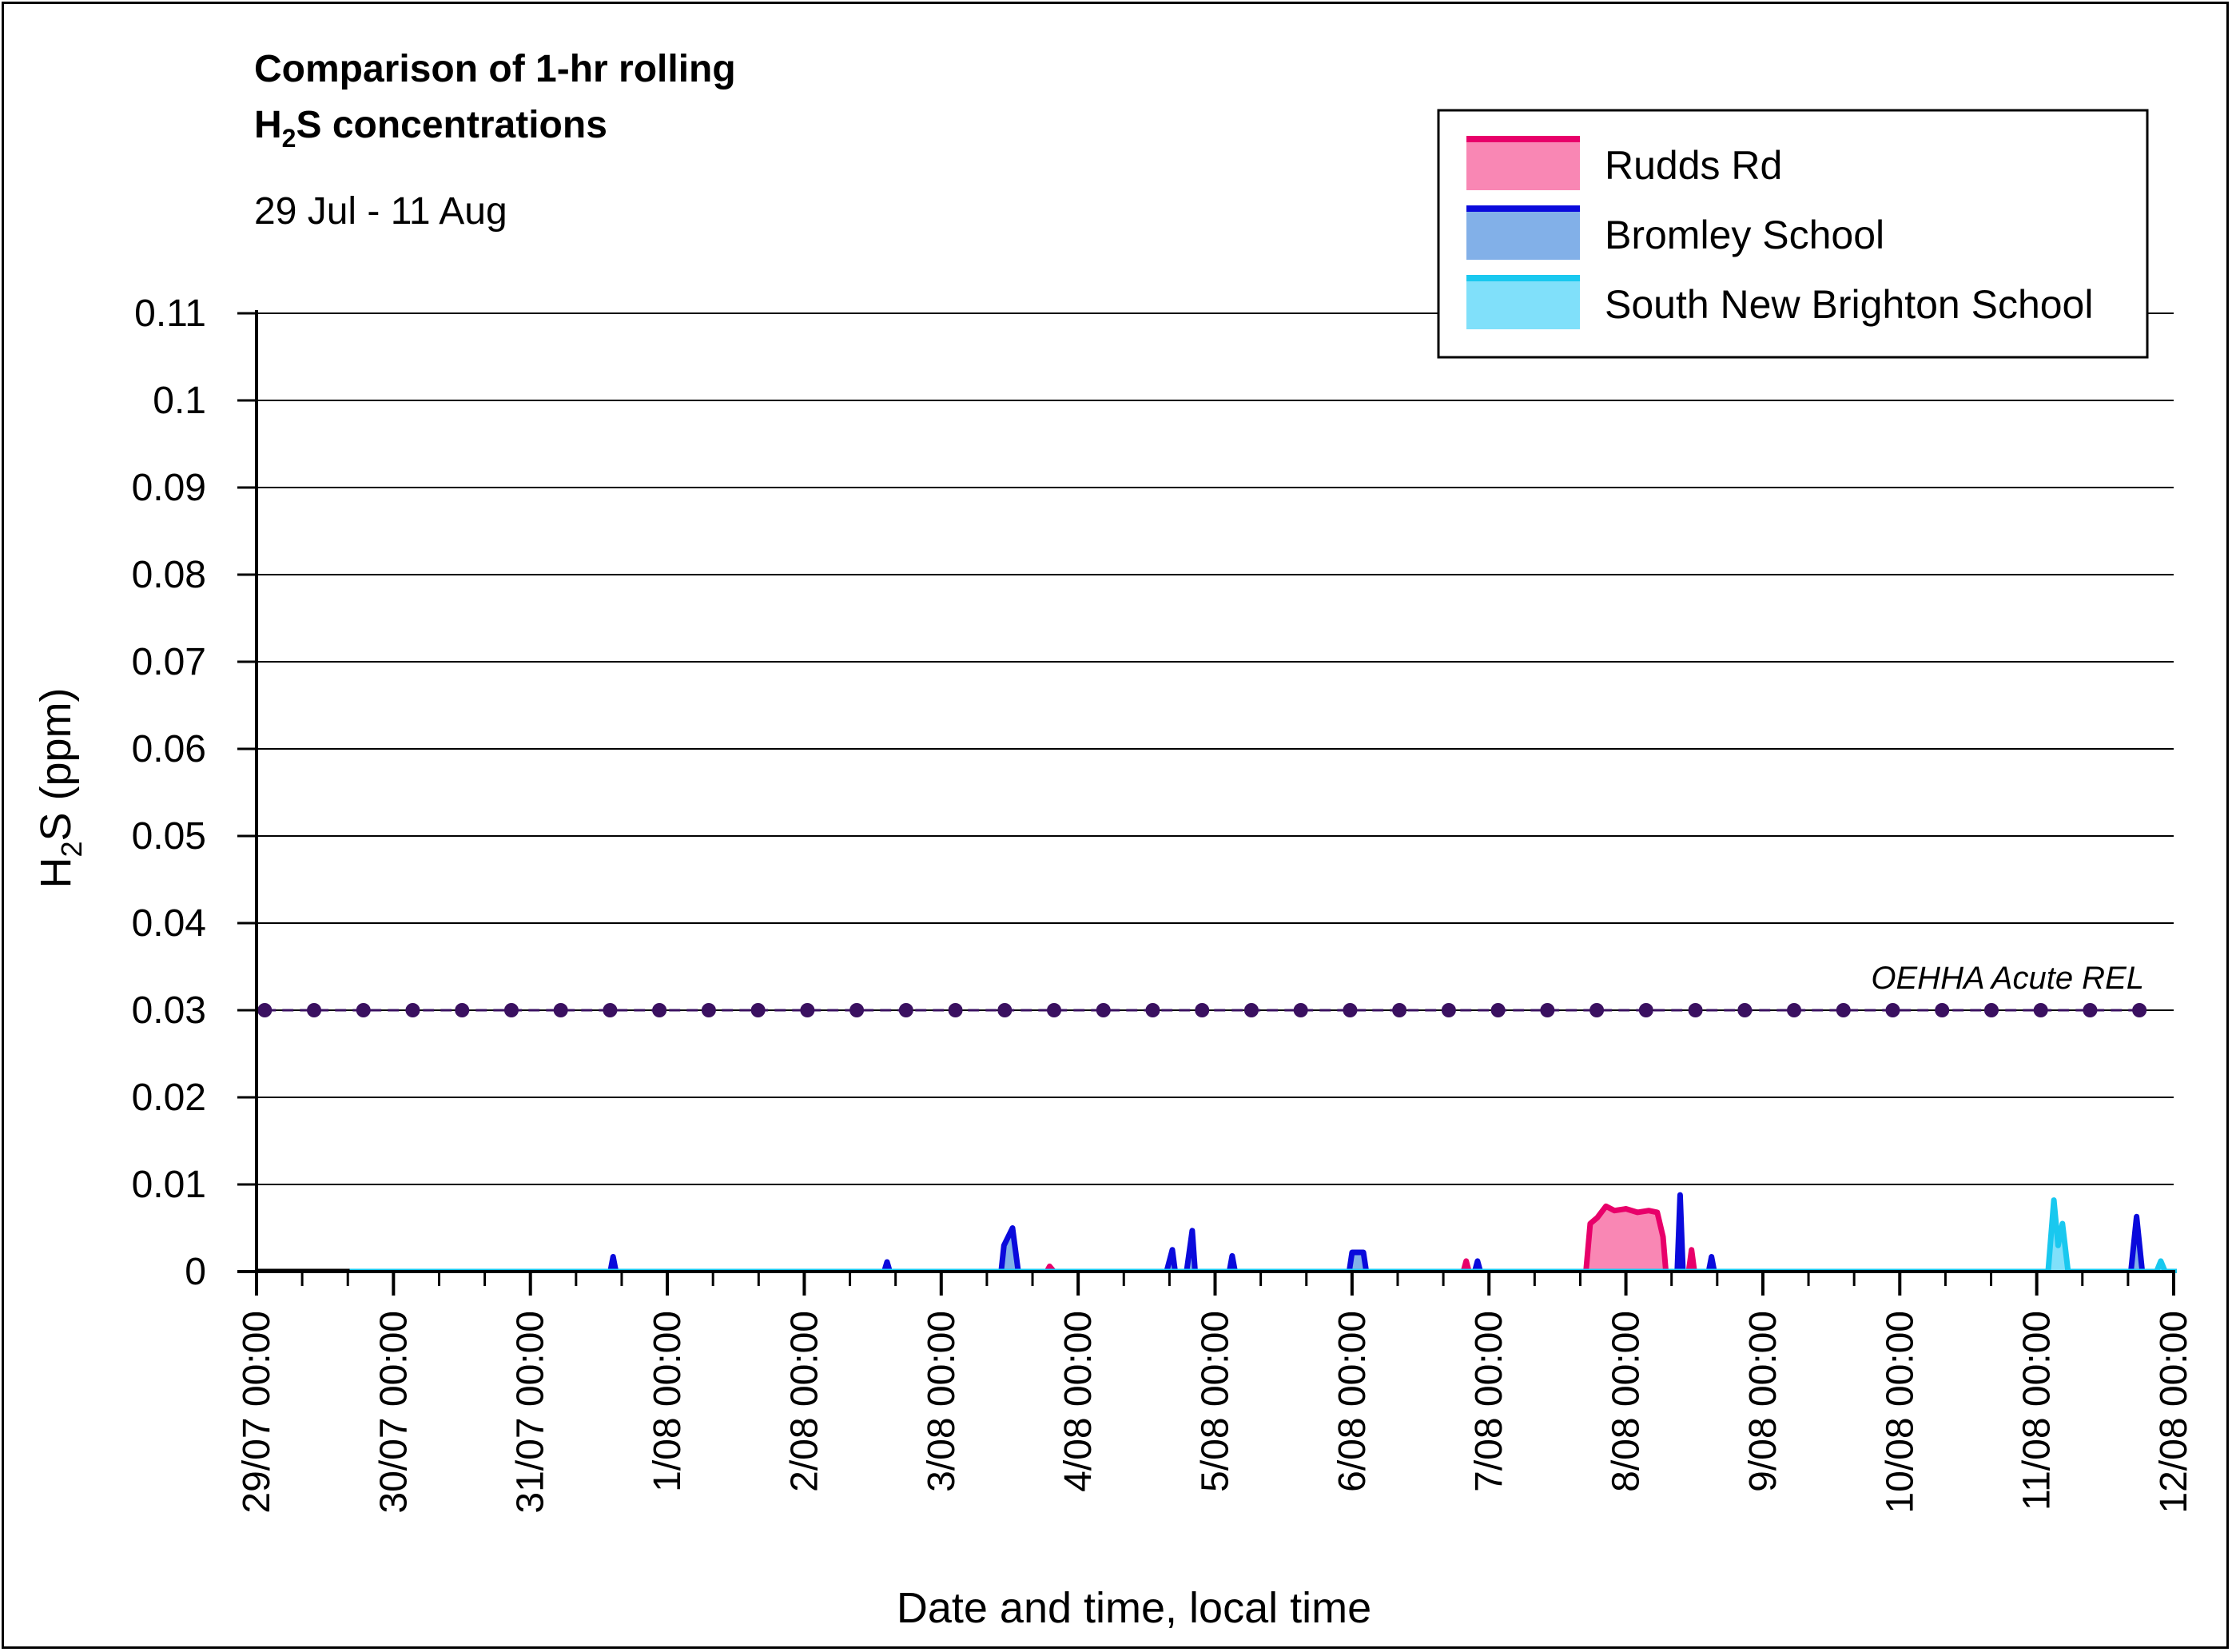 This screenshot has height=1652, width=2232. Describe the element at coordinates (1849, 304) in the screenshot. I see `legend-label-2: South New Brighton School` at that location.